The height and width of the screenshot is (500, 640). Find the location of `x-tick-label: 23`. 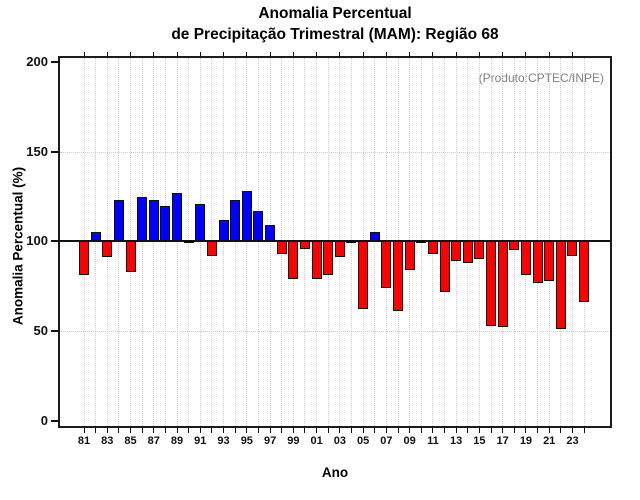

x-tick-label: 23 is located at coordinates (572, 441).